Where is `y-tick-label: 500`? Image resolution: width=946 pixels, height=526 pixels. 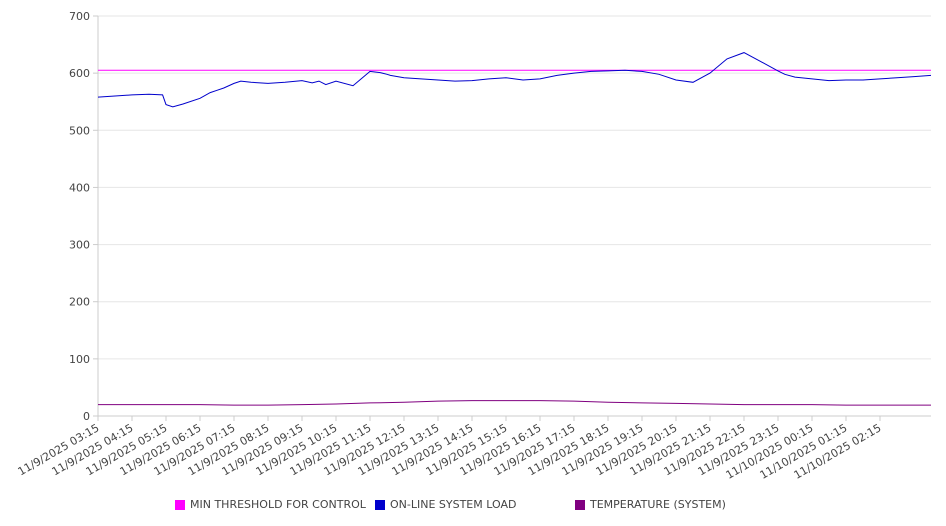 y-tick-label: 500 is located at coordinates (79, 130).